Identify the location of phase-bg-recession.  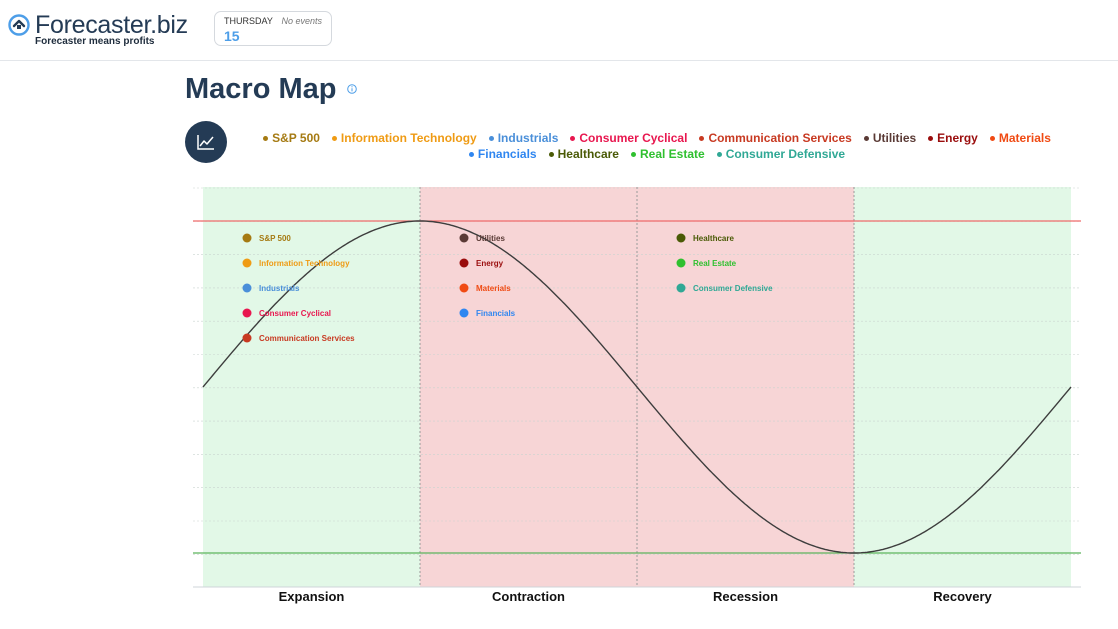
(745, 387).